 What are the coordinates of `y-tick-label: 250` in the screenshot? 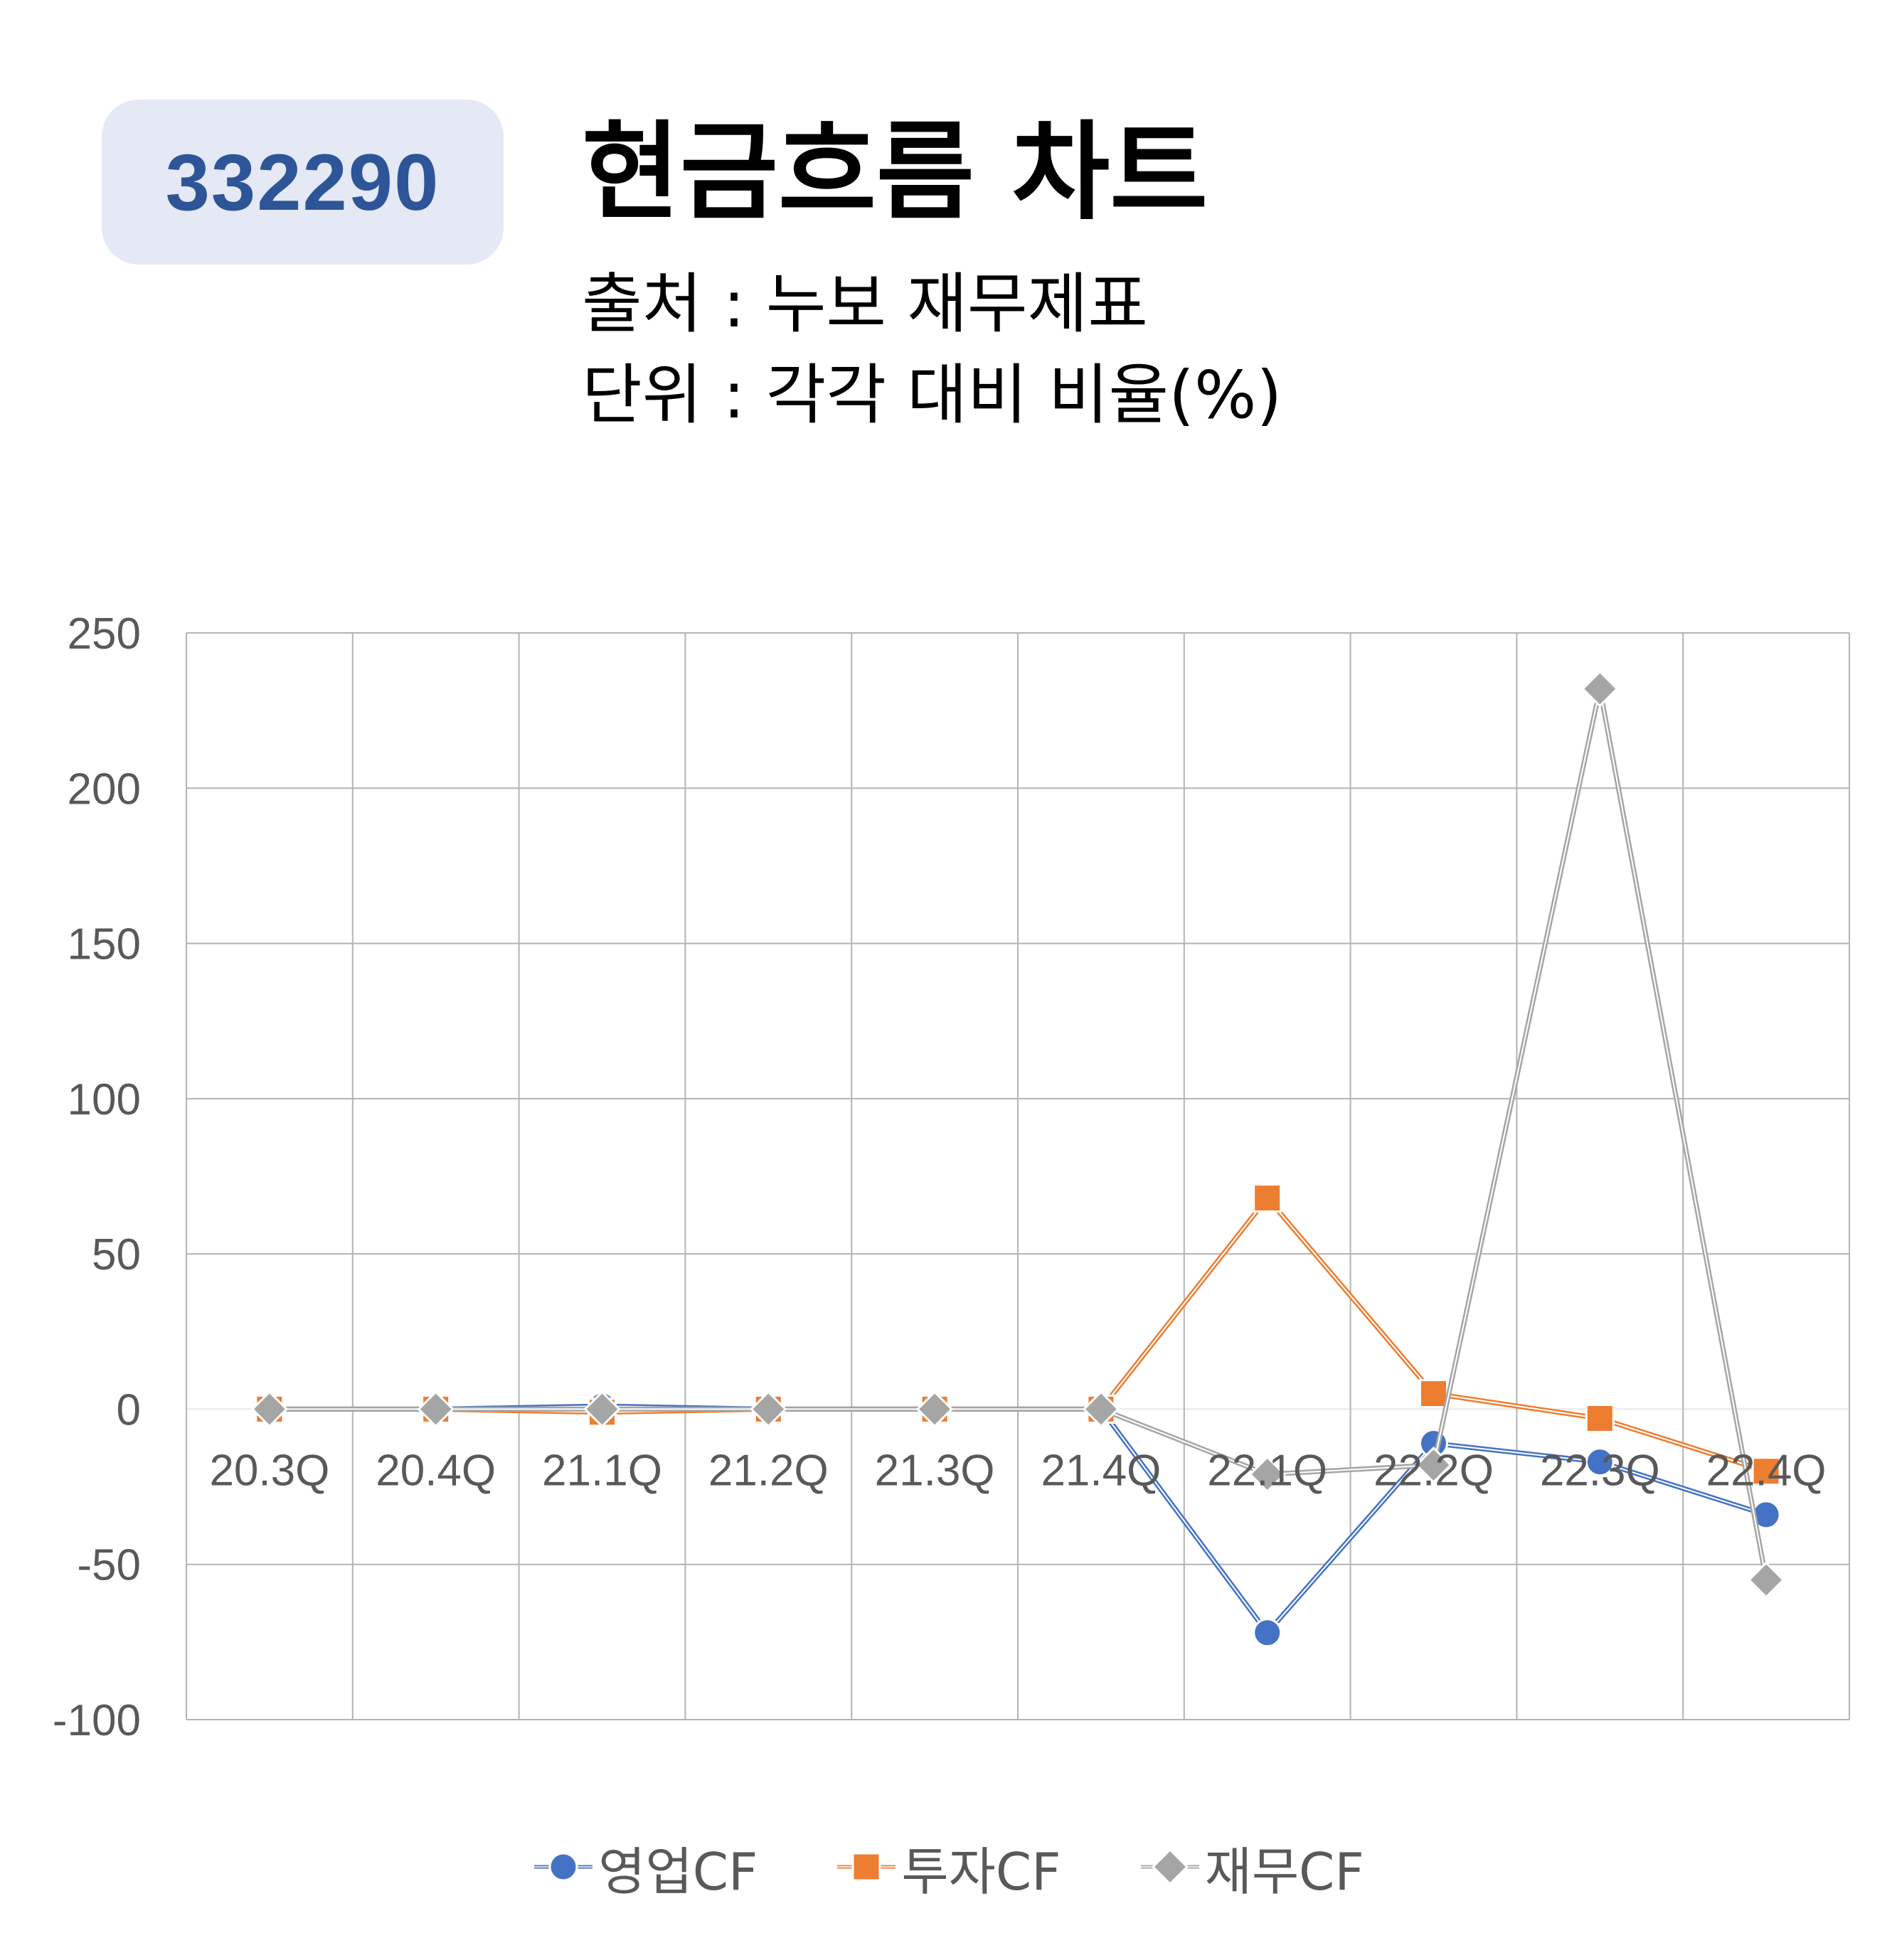 It's located at (105, 634).